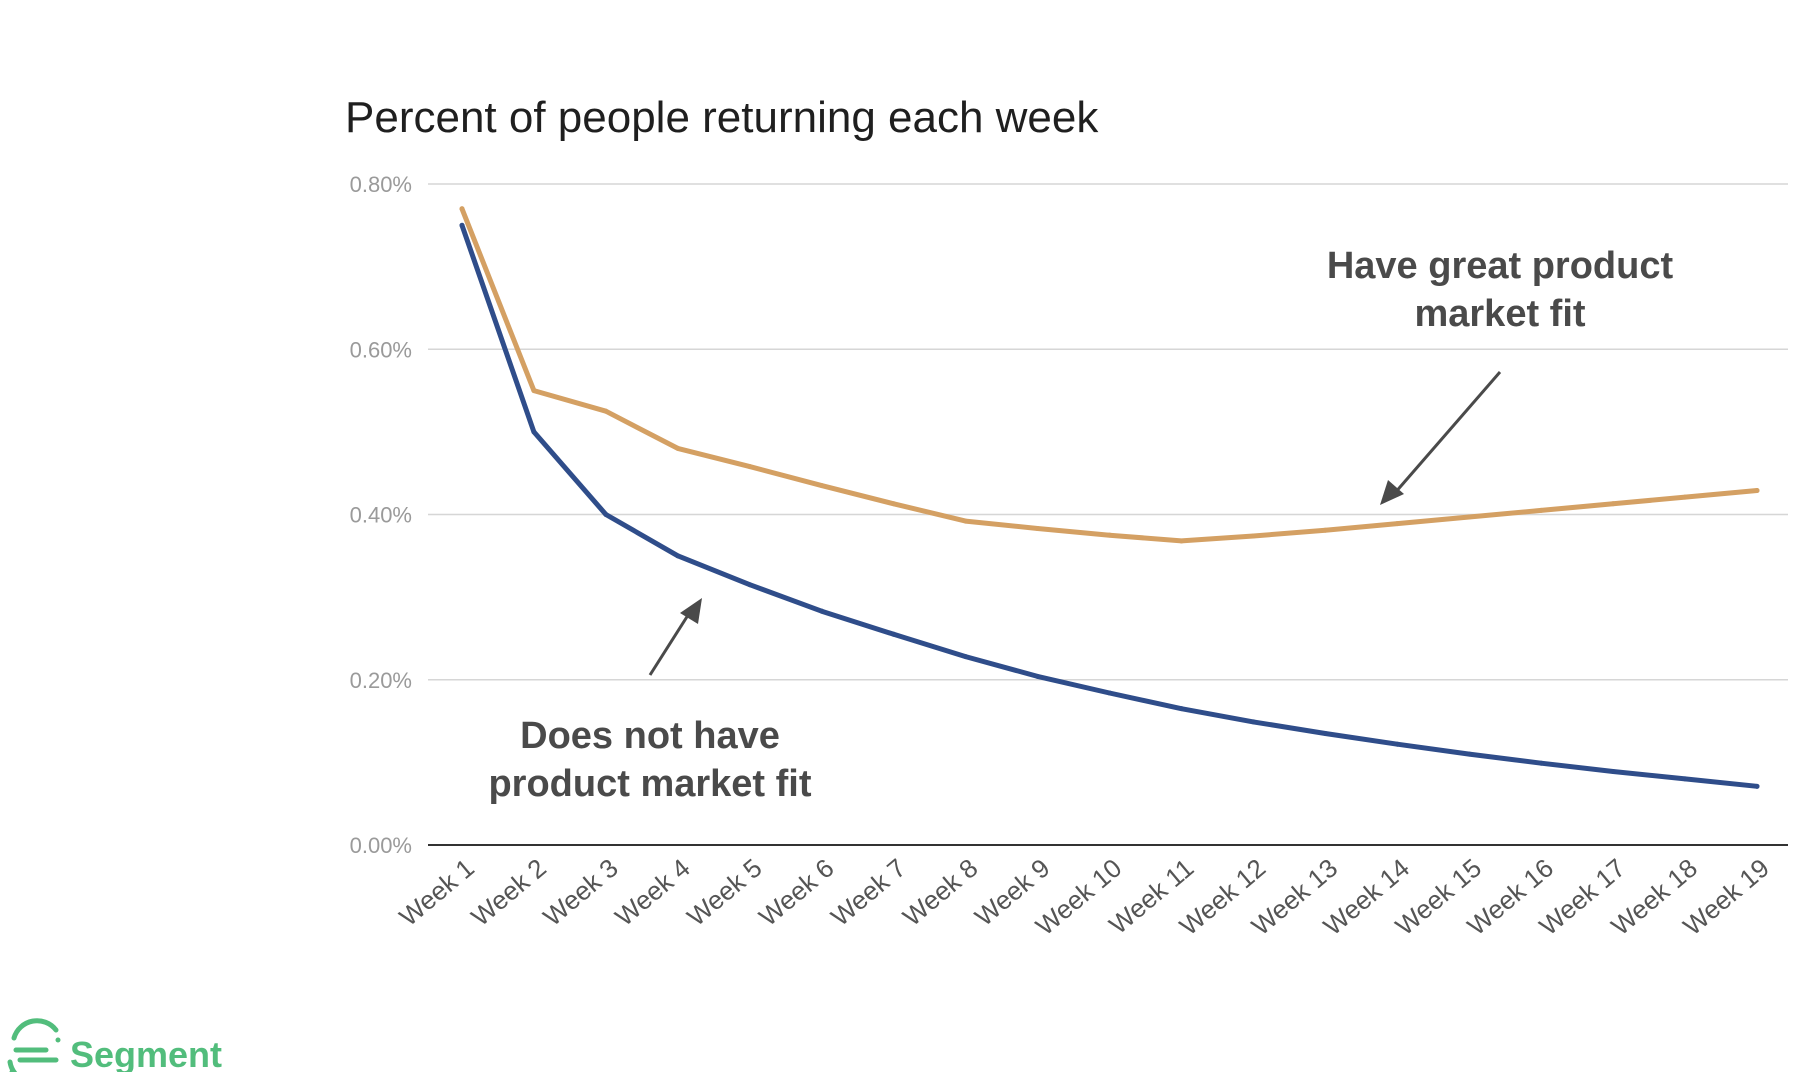  Describe the element at coordinates (649, 784) in the screenshot. I see `annotation-no-fit-line-2: product market fit` at that location.